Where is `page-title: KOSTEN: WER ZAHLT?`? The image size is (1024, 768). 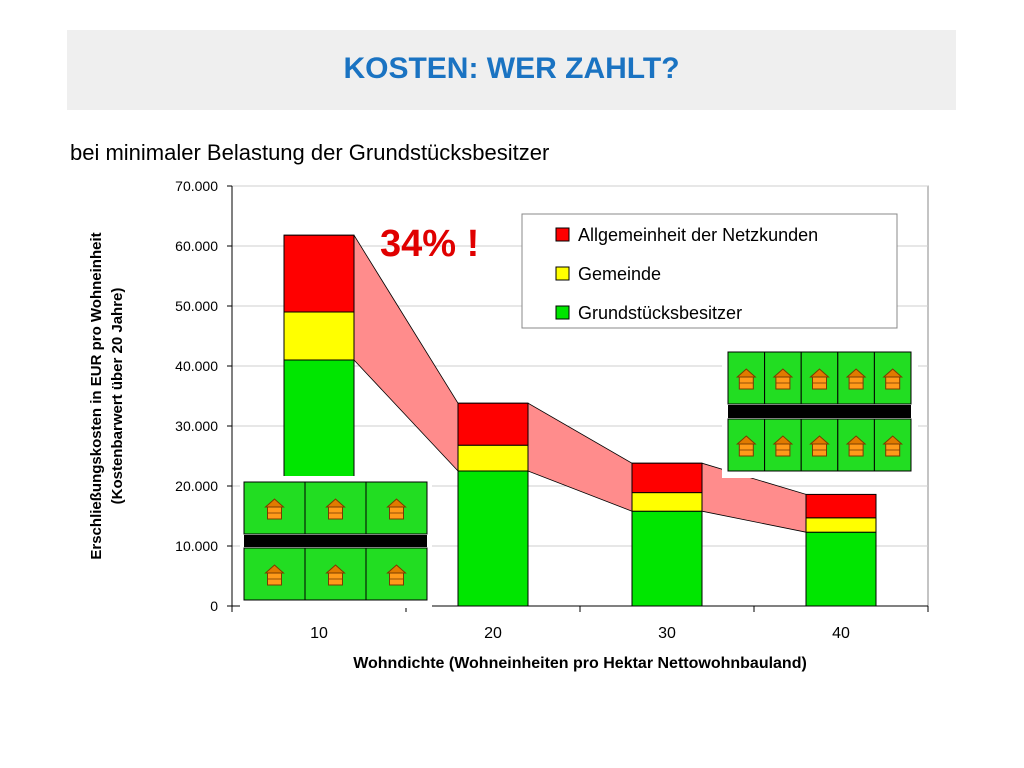
page-title: KOSTEN: WER ZAHLT? is located at coordinates (511, 68).